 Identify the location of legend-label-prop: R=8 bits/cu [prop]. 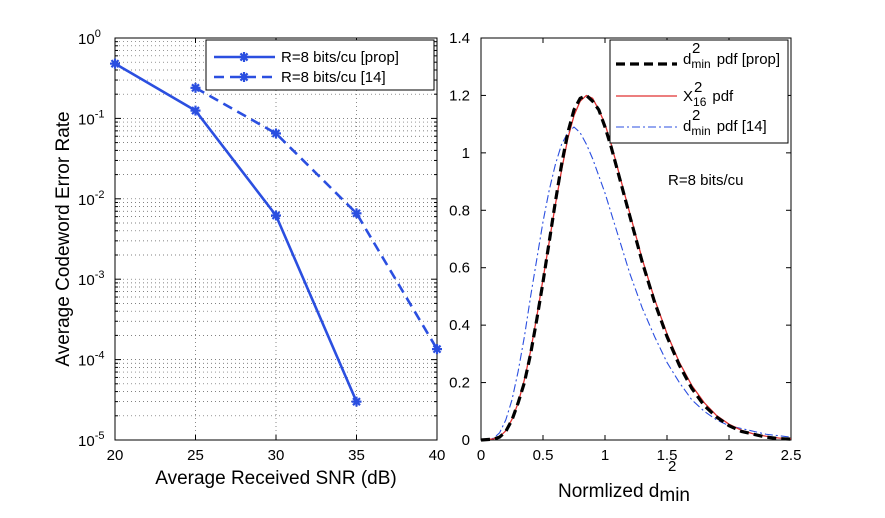
(340, 57).